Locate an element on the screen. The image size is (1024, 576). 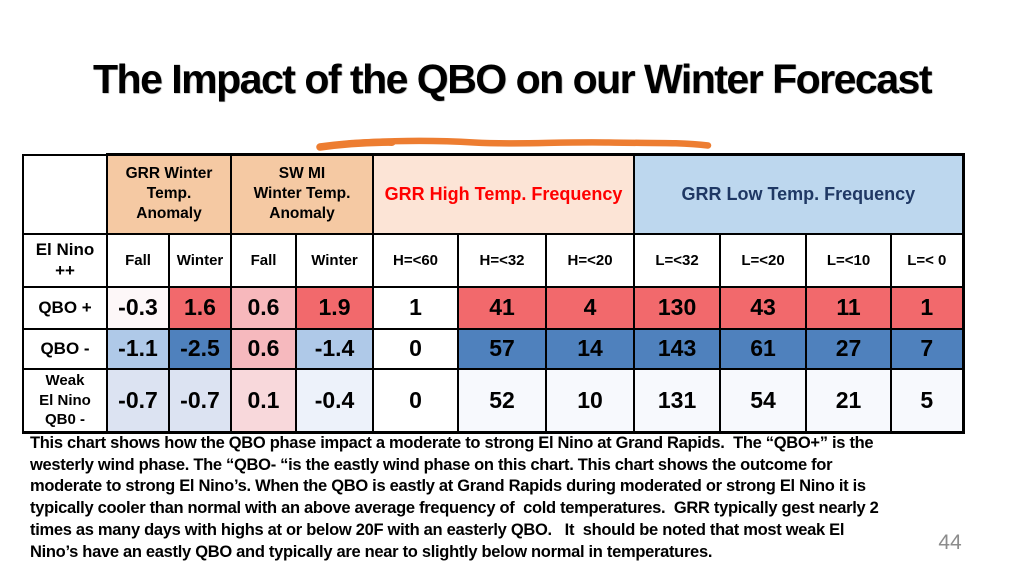
orange-marker-underline is located at coordinates (514, 144).